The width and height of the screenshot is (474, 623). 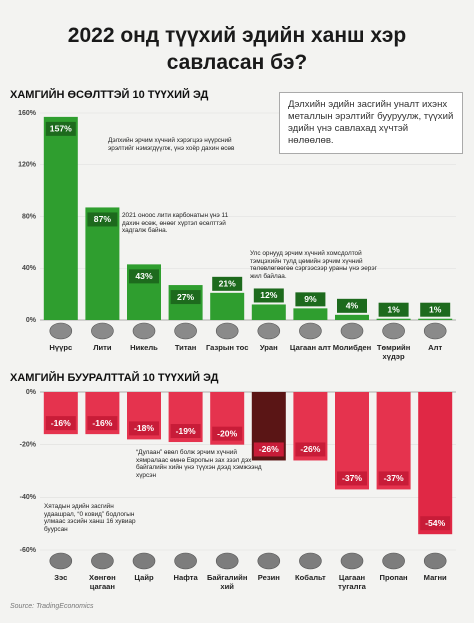 What do you see at coordinates (102, 347) in the screenshot?
I see `x-tick-label: Лити` at bounding box center [102, 347].